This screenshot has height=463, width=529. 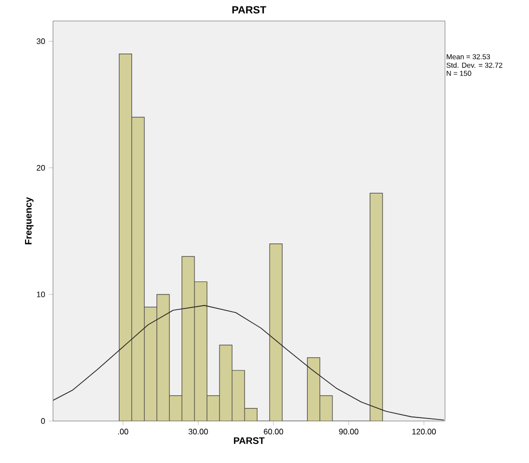 I want to click on x-axis-title: PARST, so click(x=249, y=440).